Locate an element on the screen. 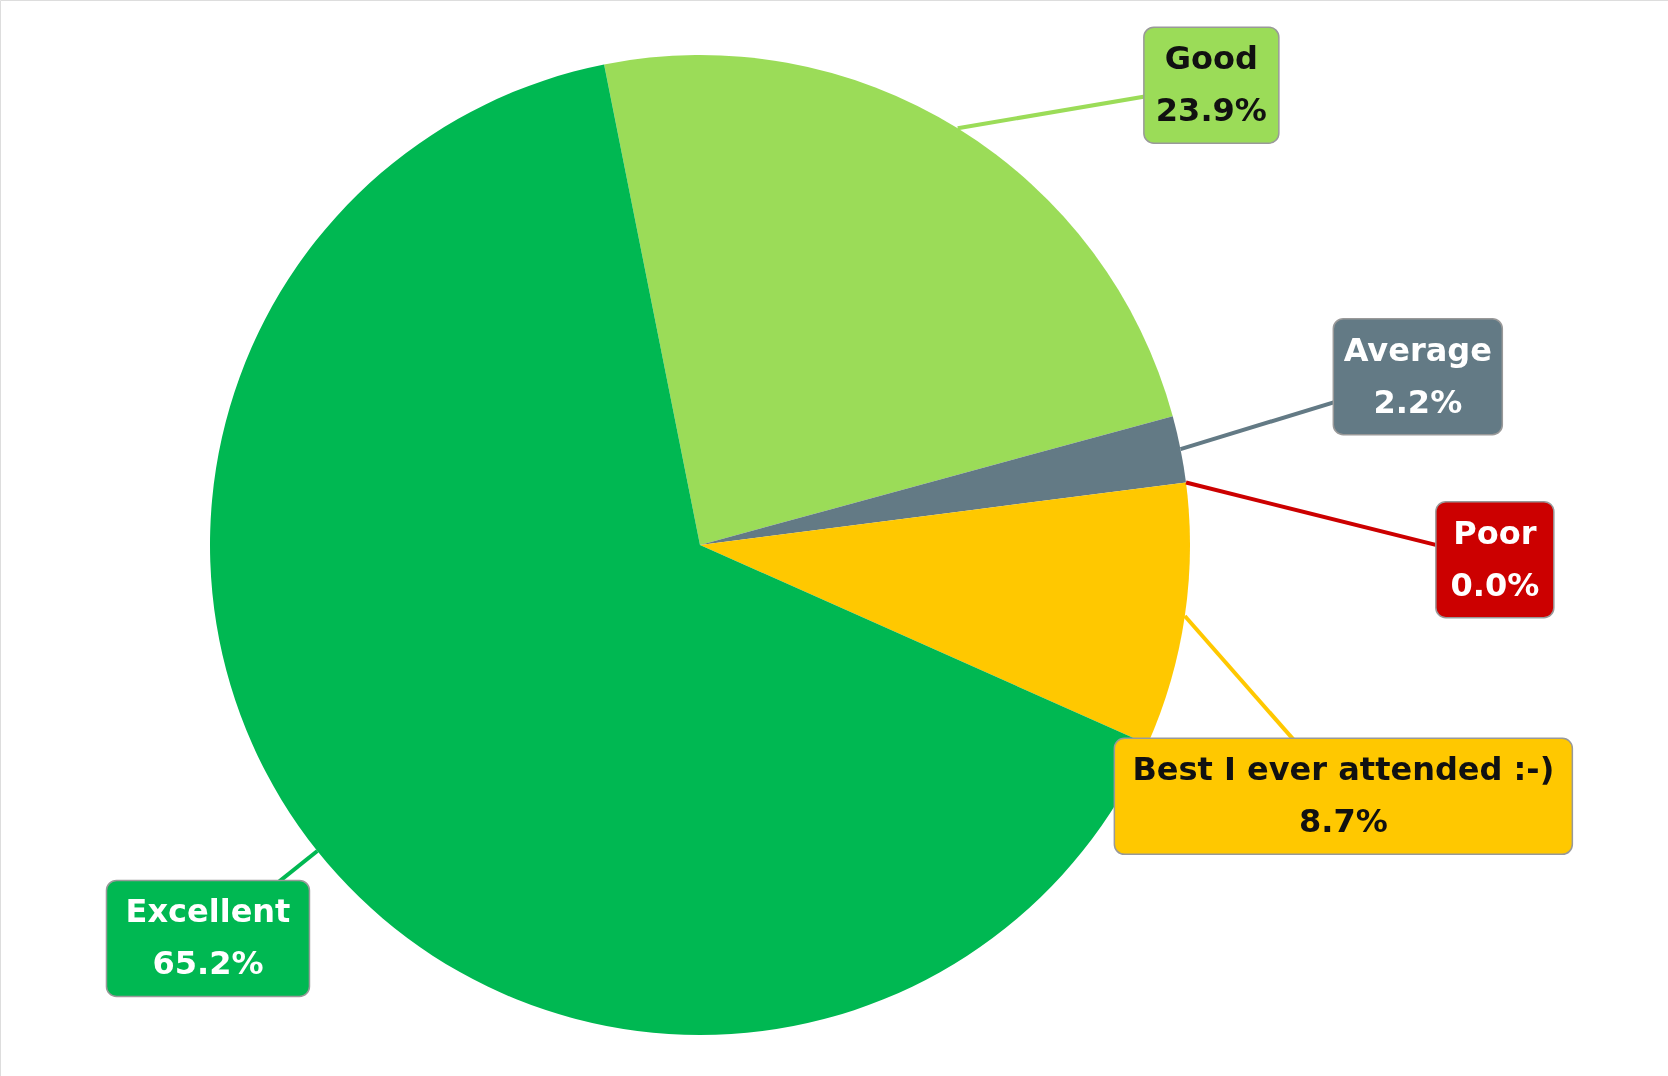 This screenshot has width=1668, height=1076. data-label: 8.7% is located at coordinates (1343, 821).